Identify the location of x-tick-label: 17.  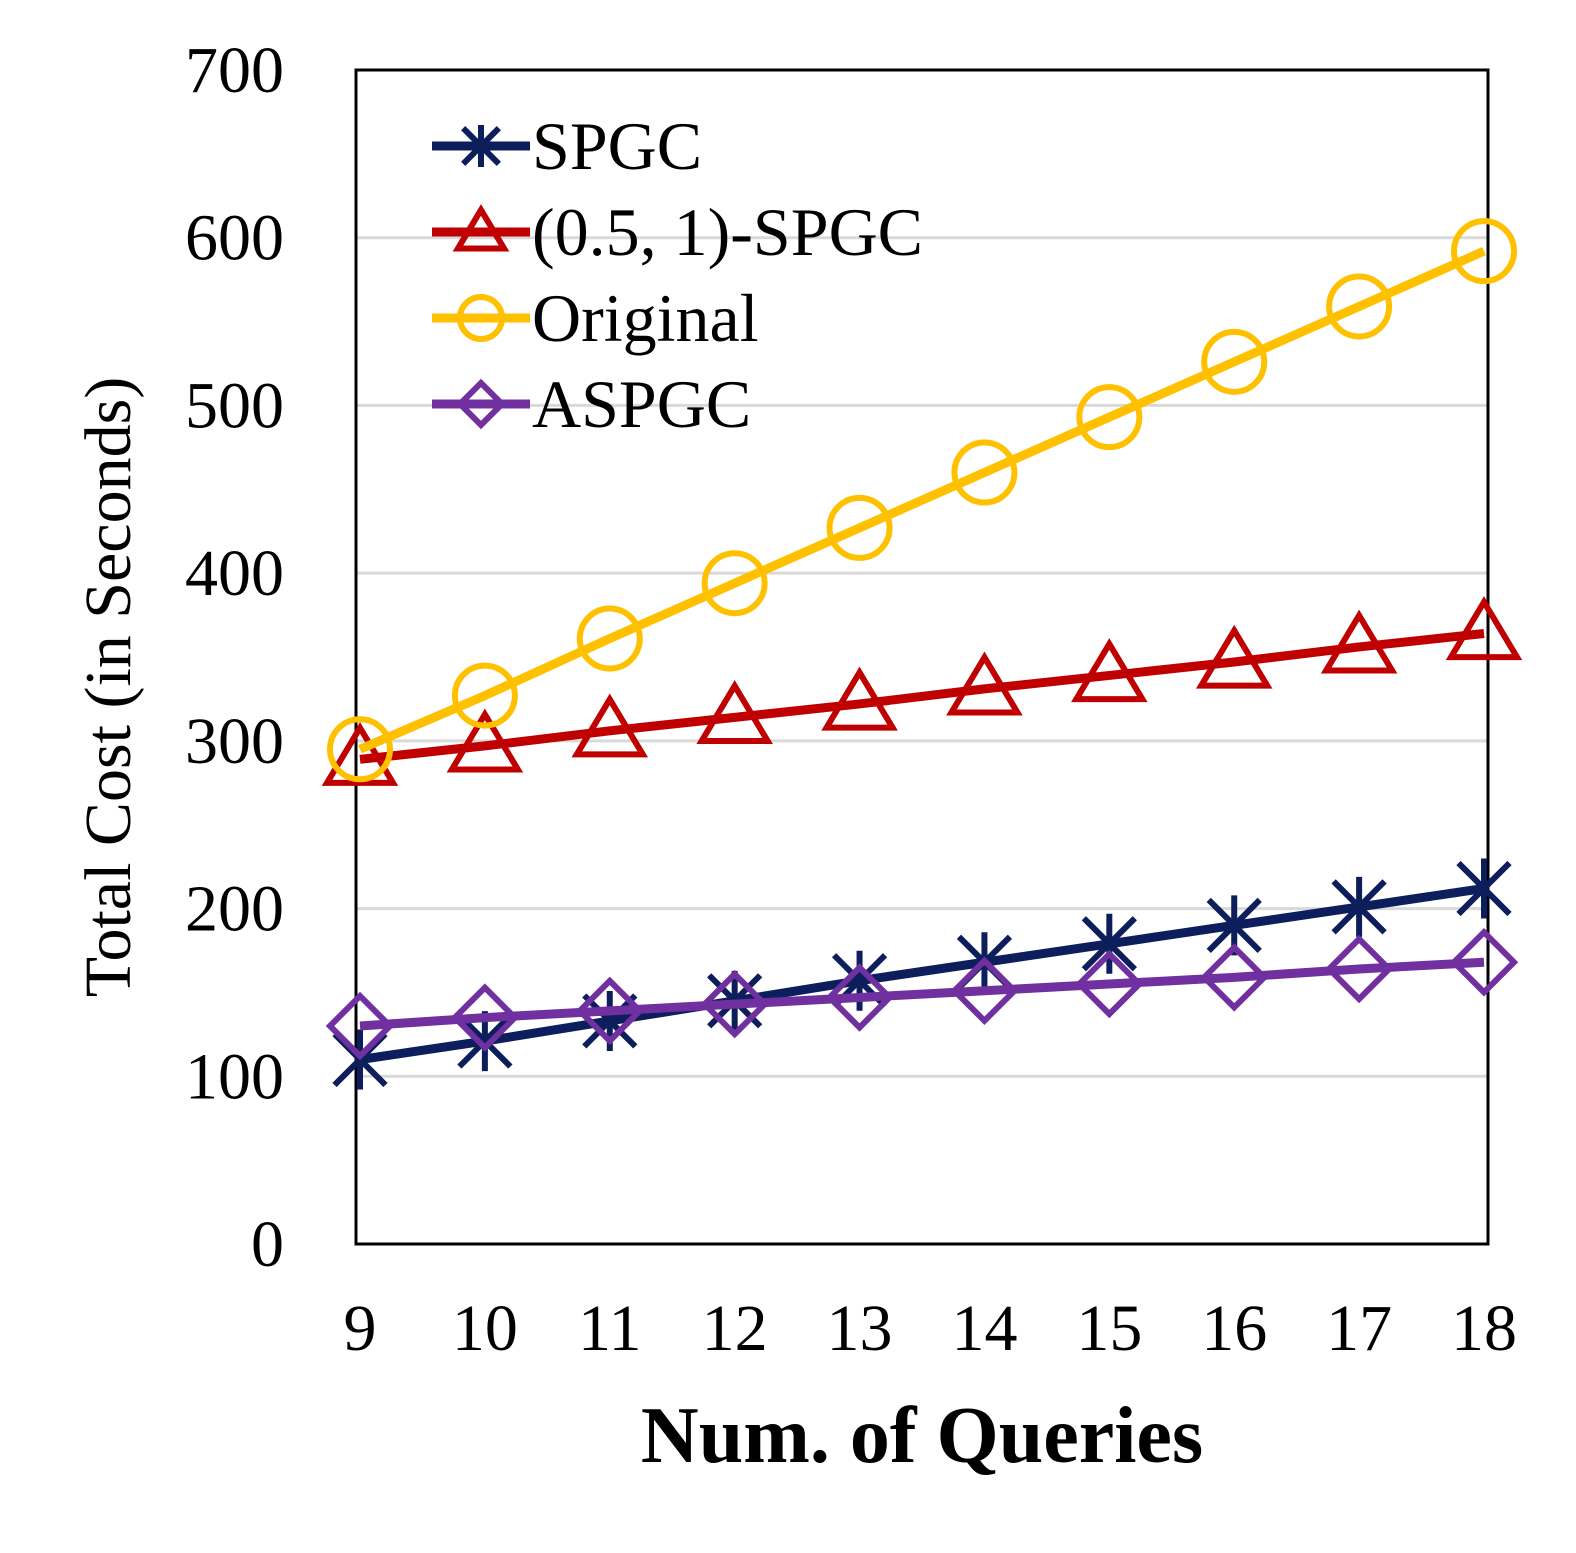
(1359, 1328).